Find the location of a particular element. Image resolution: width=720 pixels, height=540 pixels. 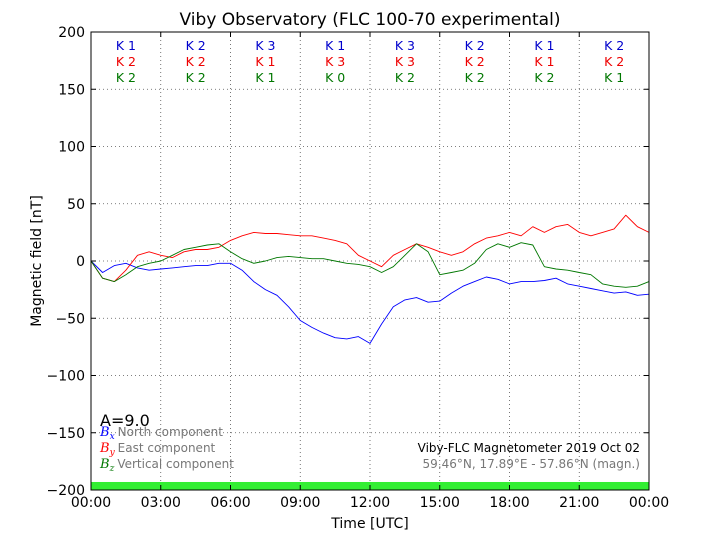

x-tick-label: 06:00 is located at coordinates (230, 503).